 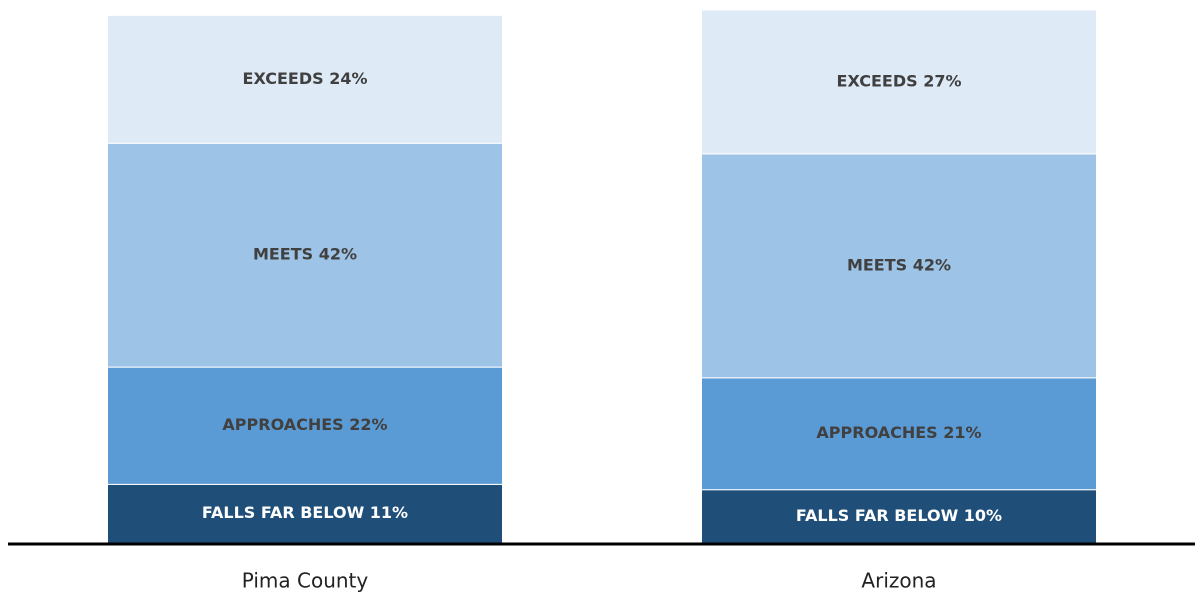 I want to click on data-label: APPROACHES 21%, so click(x=898, y=432).